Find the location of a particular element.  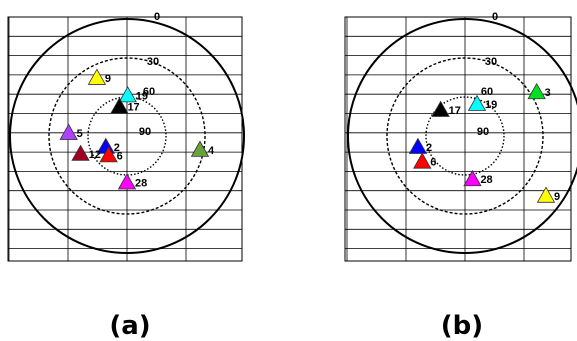

ring-label-90-a: 90 is located at coordinates (145, 132).